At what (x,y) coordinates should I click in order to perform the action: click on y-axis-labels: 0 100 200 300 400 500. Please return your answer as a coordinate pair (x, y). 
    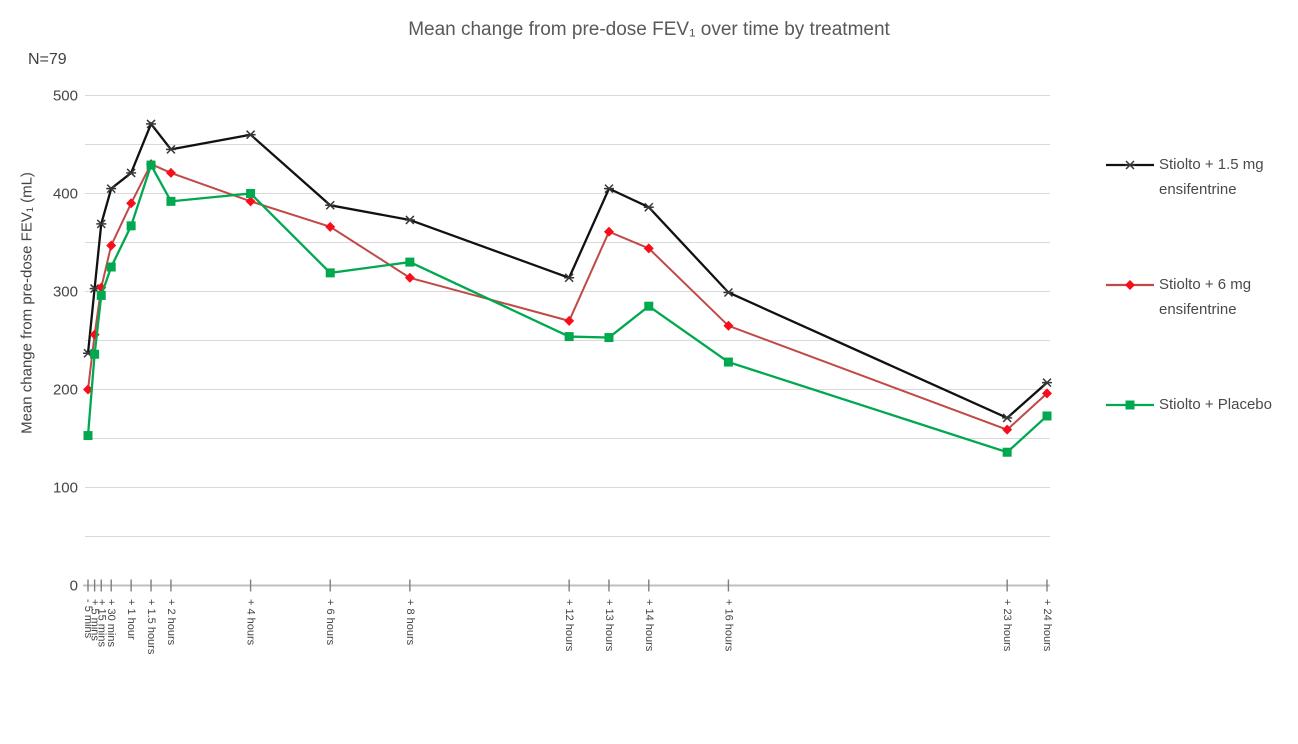
    Looking at the image, I should click on (65, 341).